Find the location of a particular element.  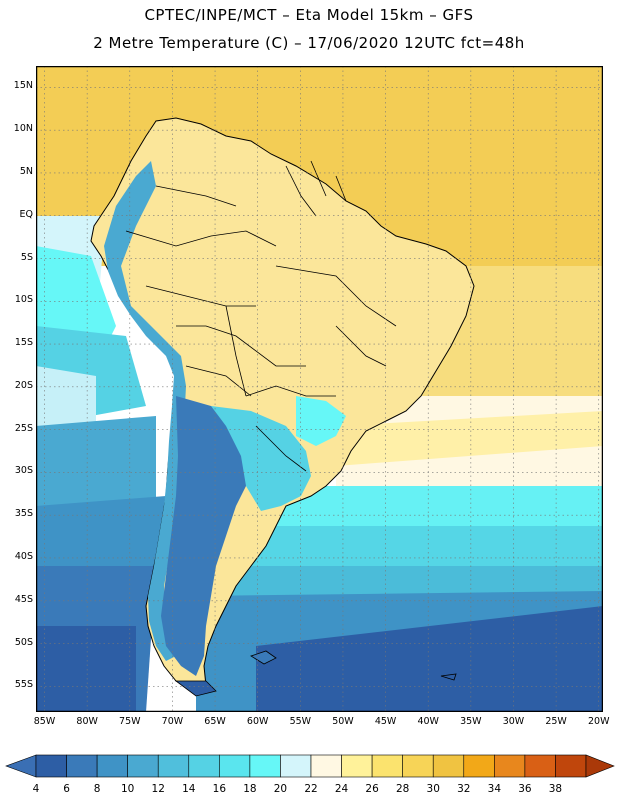

falkland-islands is located at coordinates (263, 657).